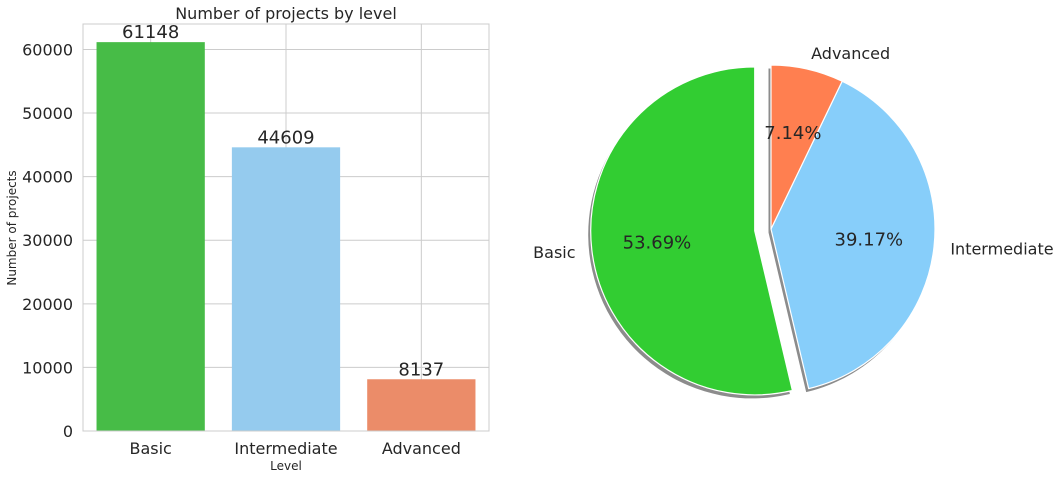 This screenshot has height=480, width=1058. I want to click on bar-y-tick-label: 20000, so click(47, 304).